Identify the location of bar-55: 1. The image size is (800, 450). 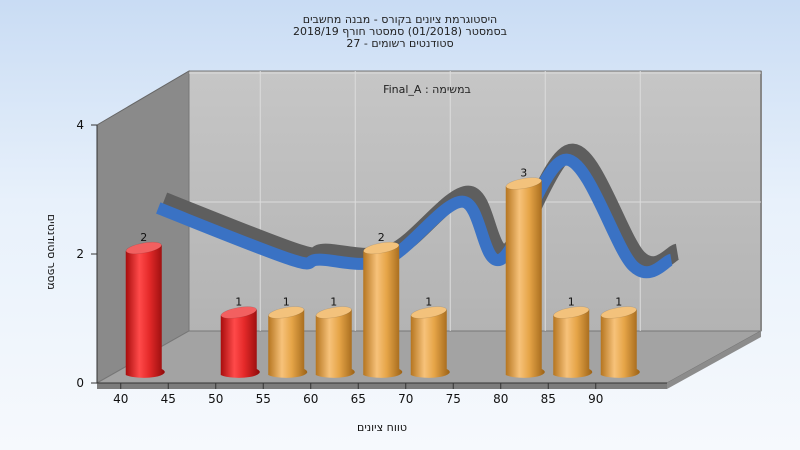
(288, 337).